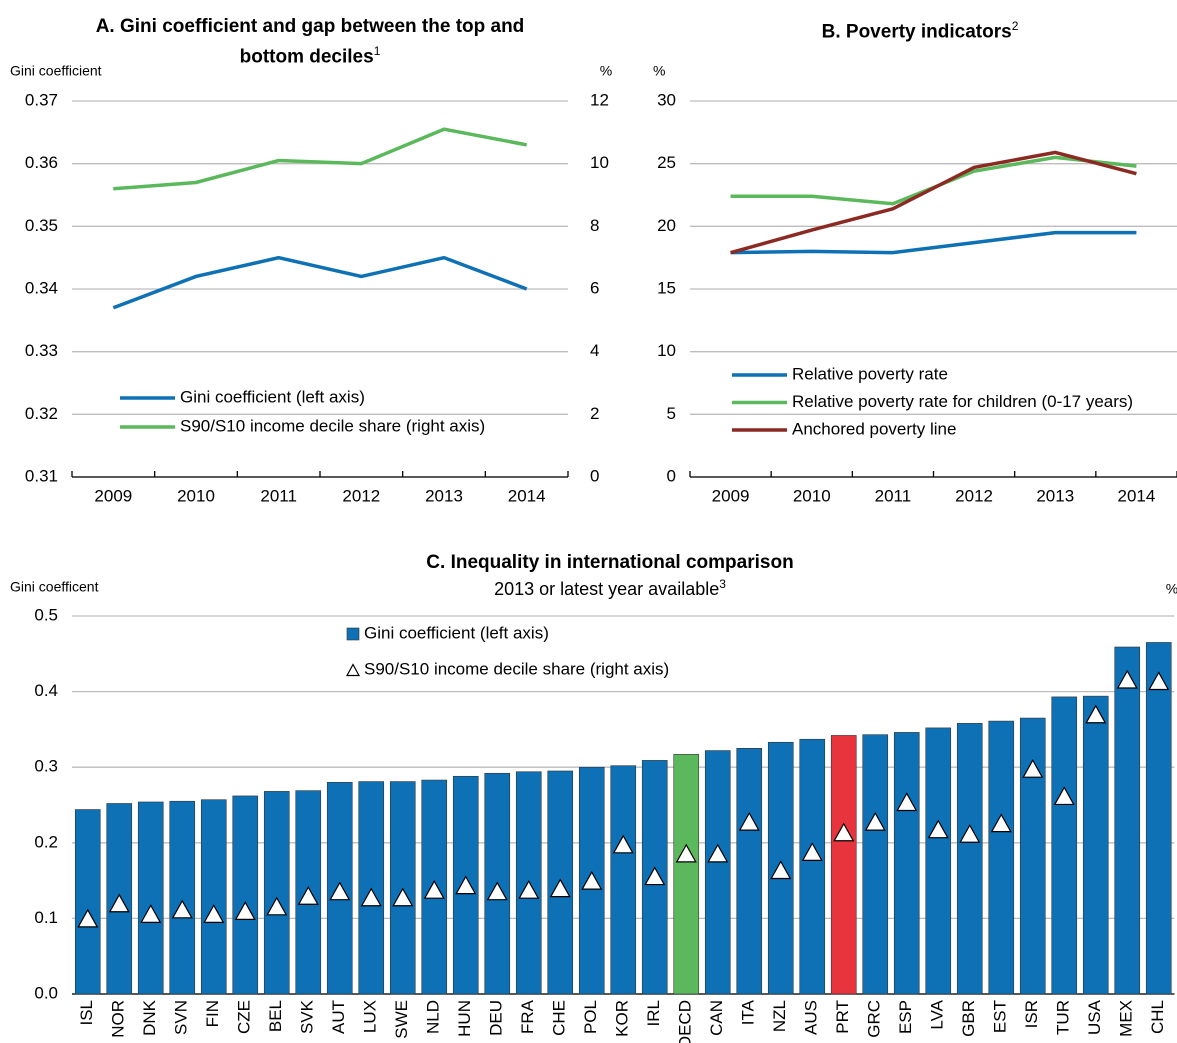 Image resolution: width=1177 pixels, height=1043 pixels. Describe the element at coordinates (1055, 495) in the screenshot. I see `x-tick-label: 2013` at that location.